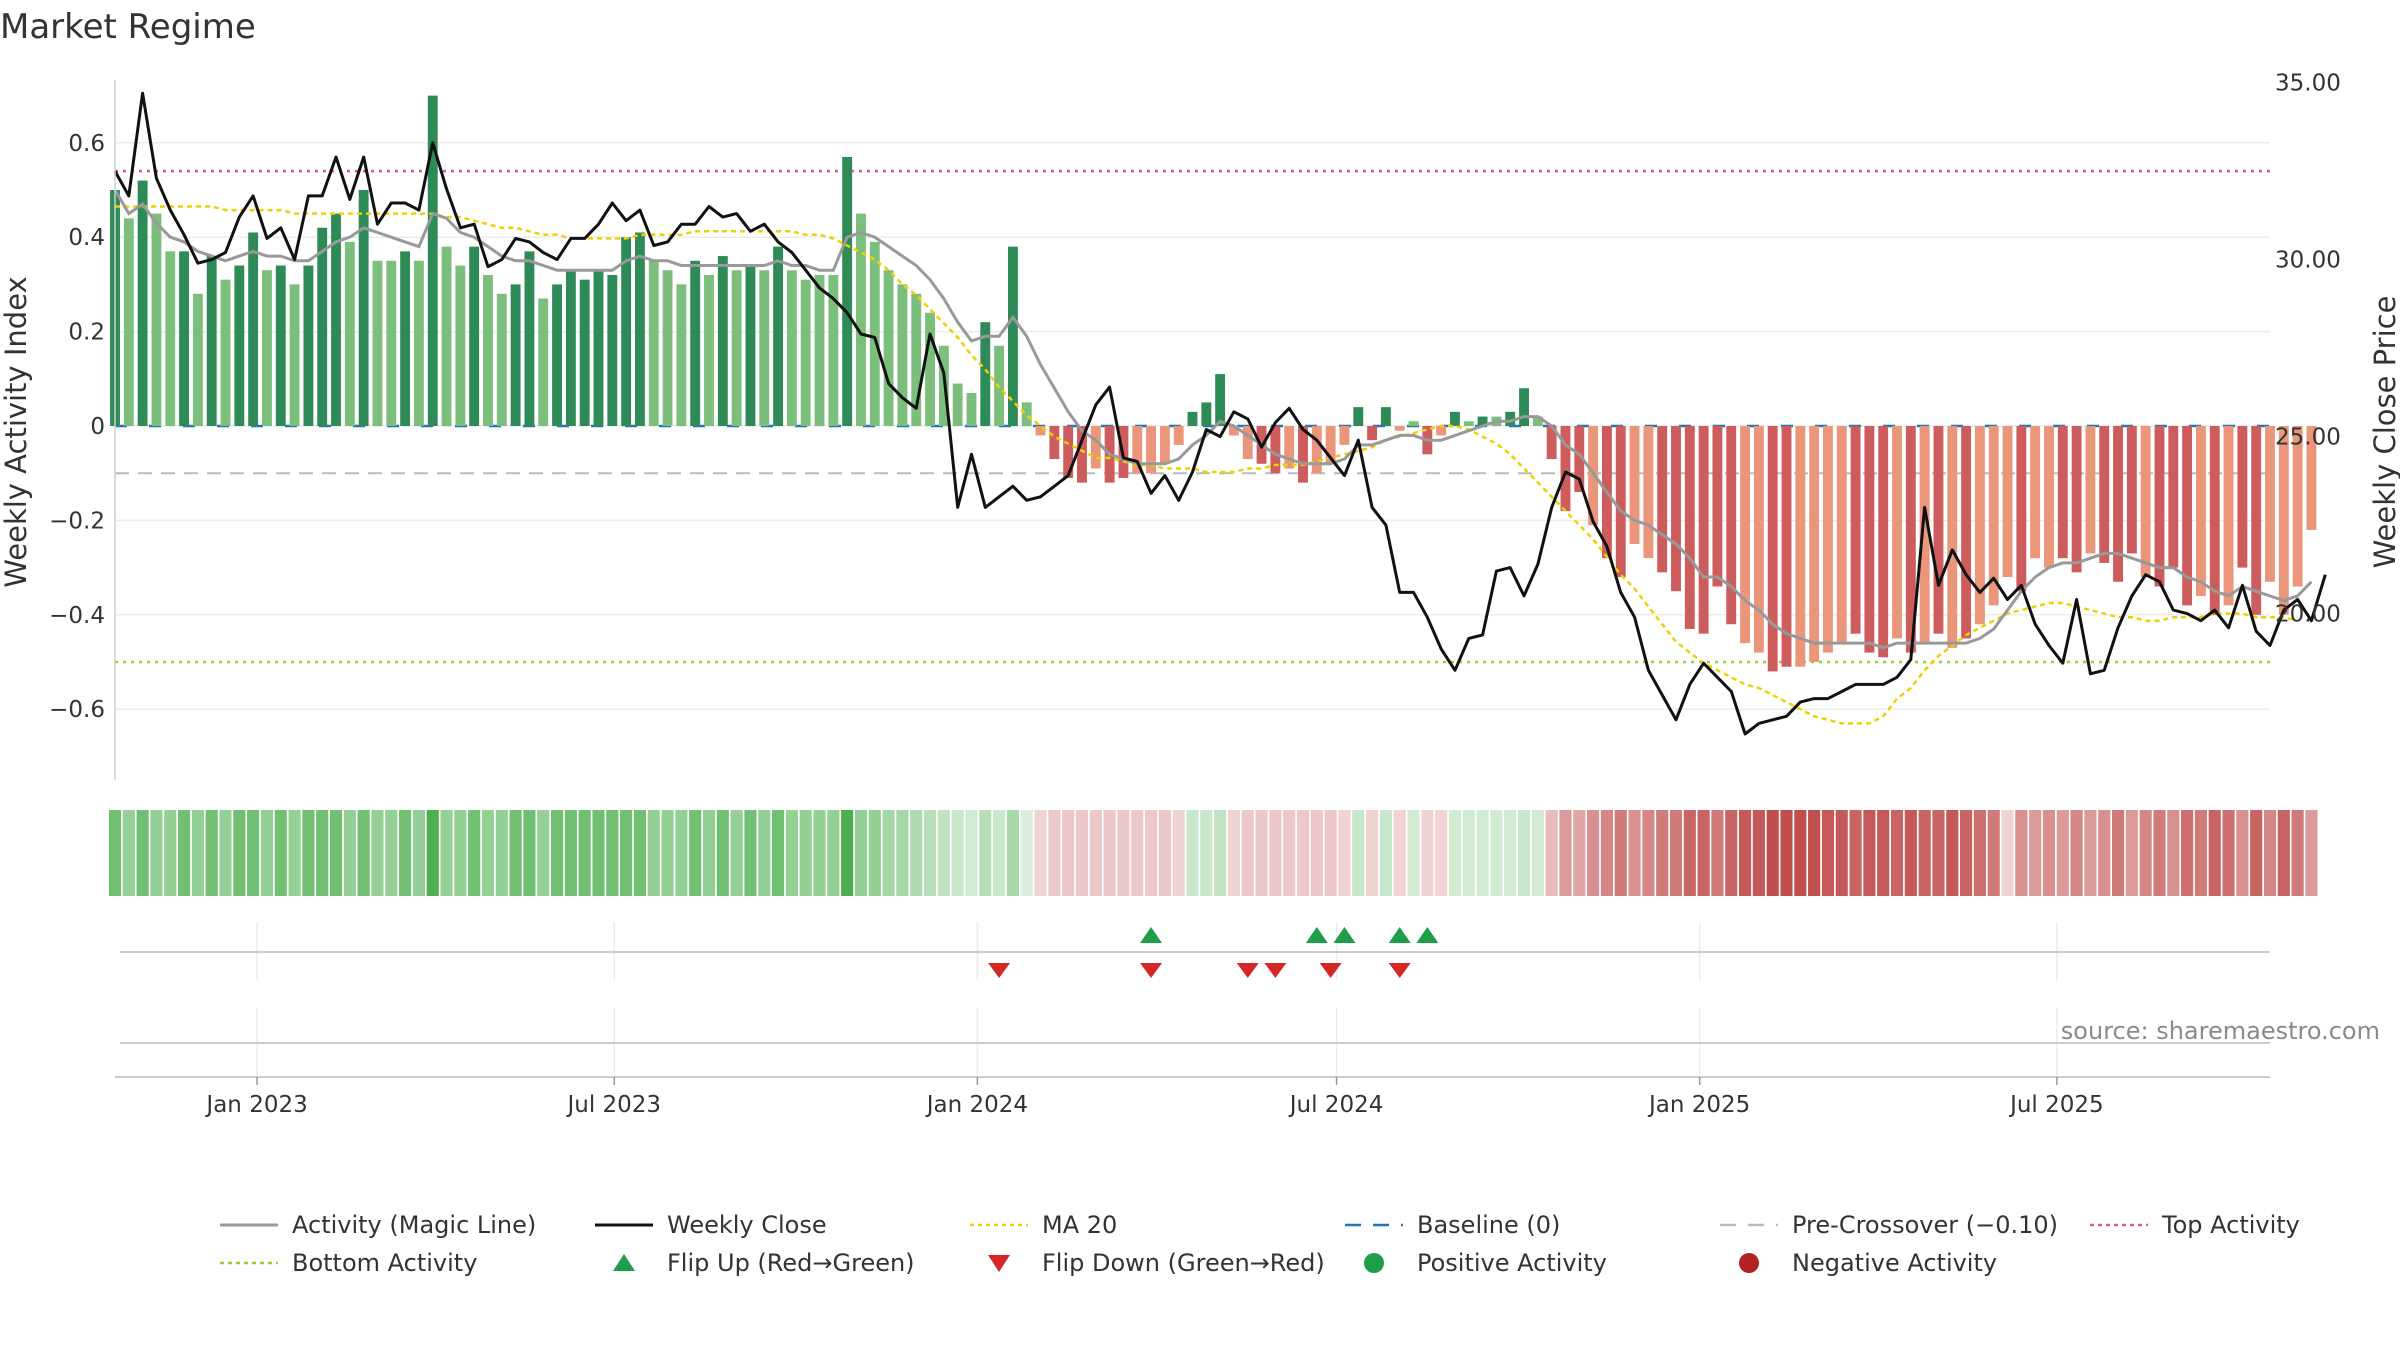  Describe the element at coordinates (77, 521) in the screenshot. I see `left-tick-label: −0.2` at that location.